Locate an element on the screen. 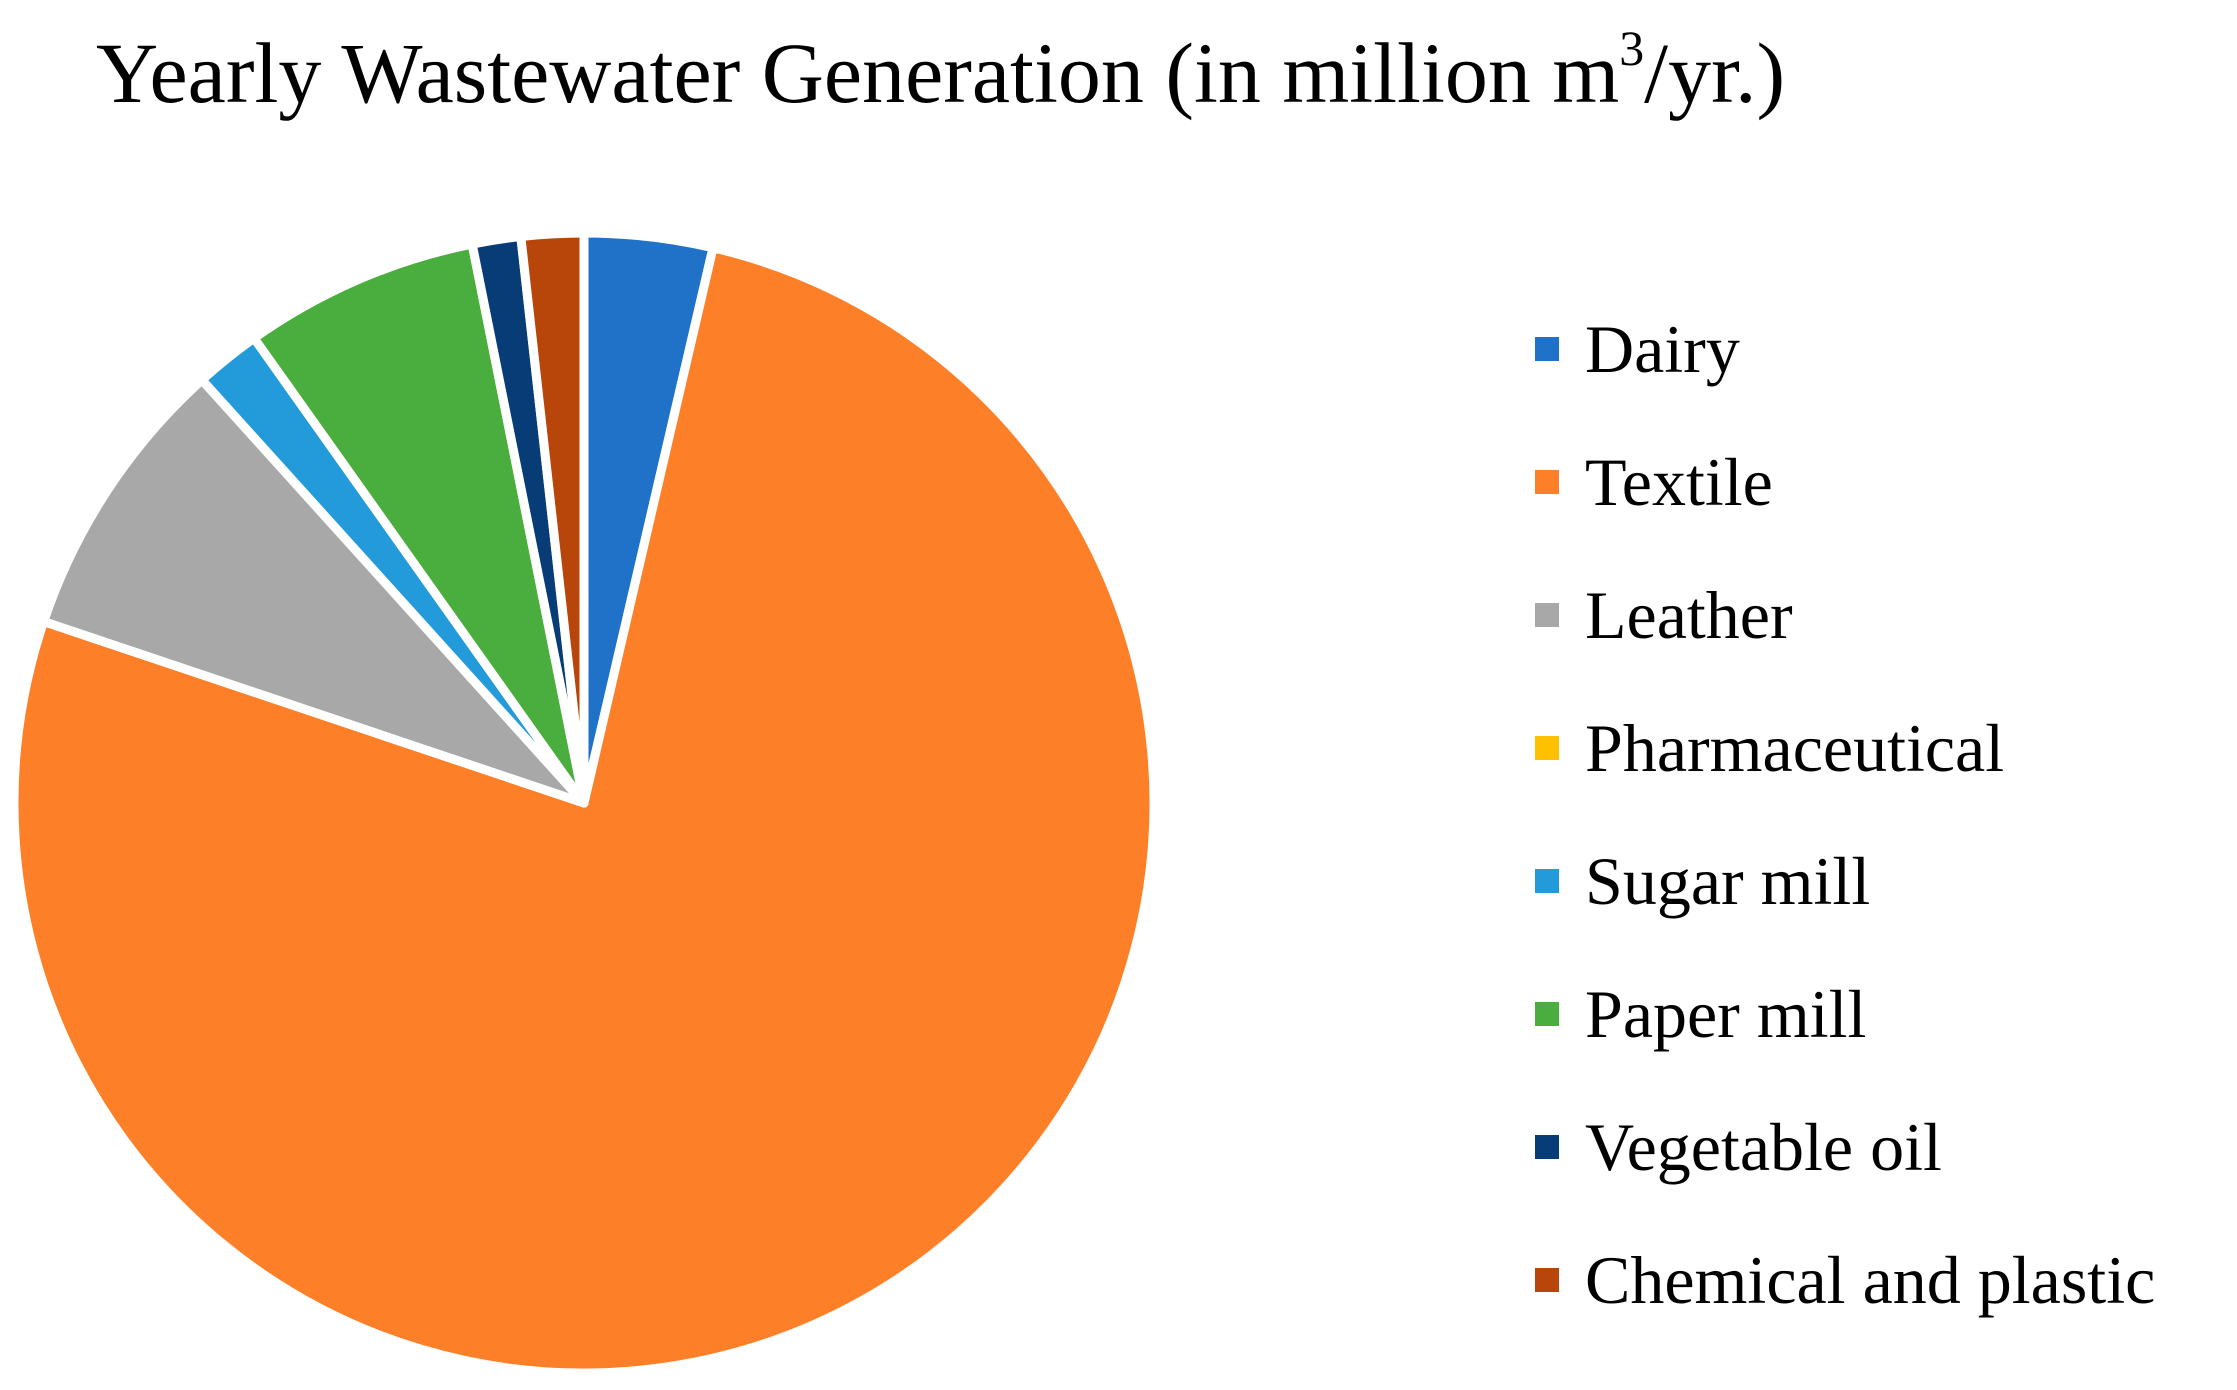  legend-item-dairy: Dairy is located at coordinates (1845, 348).